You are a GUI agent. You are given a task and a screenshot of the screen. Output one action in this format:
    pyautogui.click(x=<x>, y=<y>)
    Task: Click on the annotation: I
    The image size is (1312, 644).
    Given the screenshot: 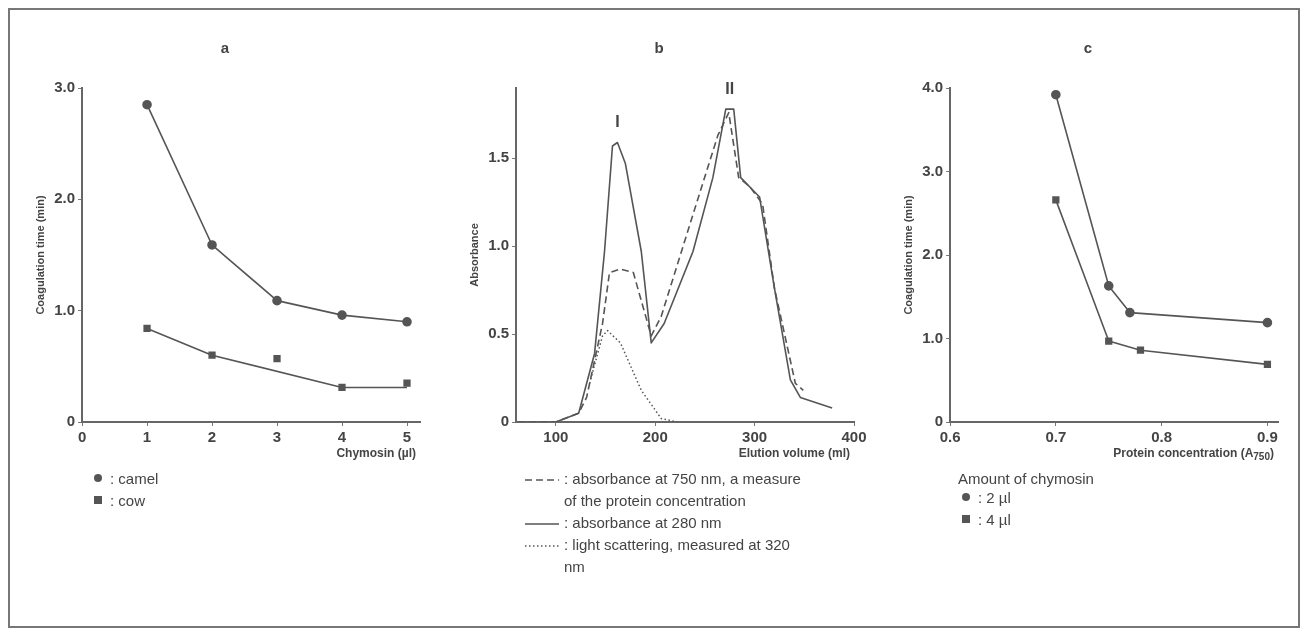 What is the action you would take?
    pyautogui.click(x=617, y=121)
    